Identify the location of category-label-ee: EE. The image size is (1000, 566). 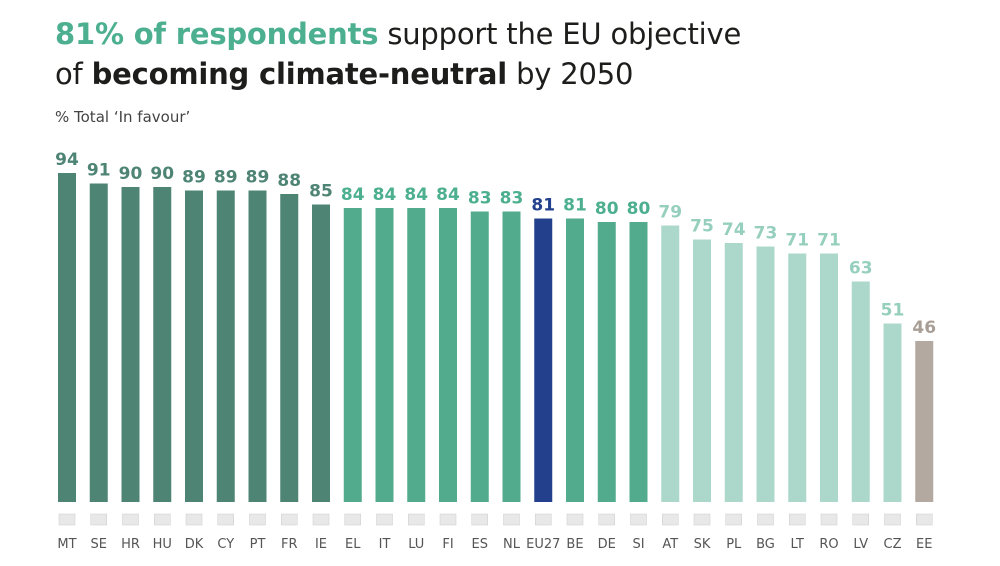
(924, 544).